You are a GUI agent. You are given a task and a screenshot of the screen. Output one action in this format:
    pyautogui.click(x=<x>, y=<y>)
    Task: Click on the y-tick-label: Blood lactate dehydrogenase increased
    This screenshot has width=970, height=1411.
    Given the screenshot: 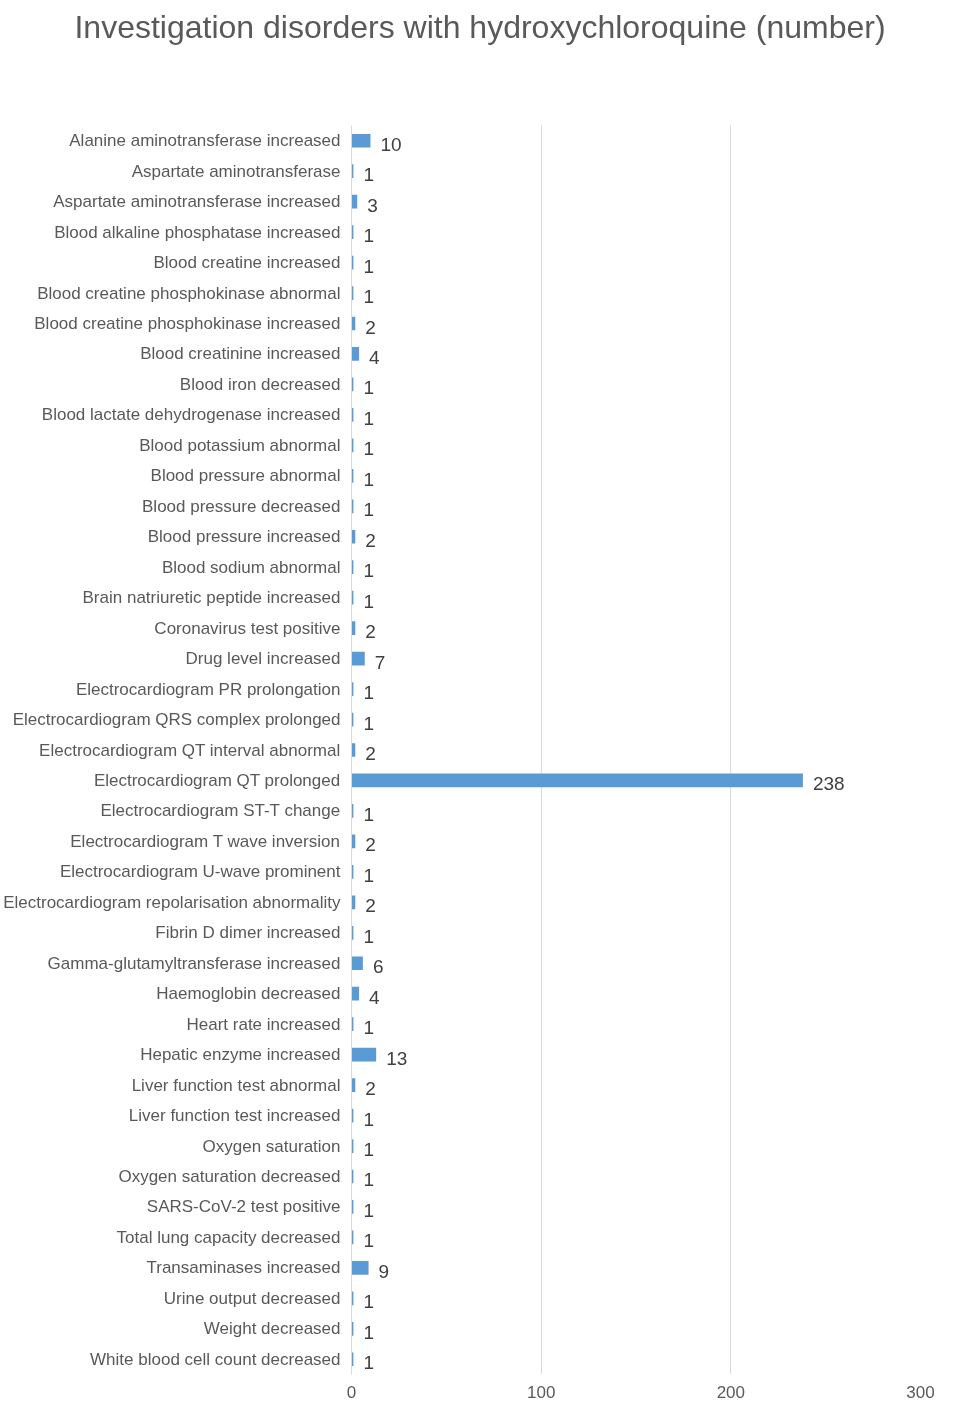 What is the action you would take?
    pyautogui.click(x=191, y=415)
    